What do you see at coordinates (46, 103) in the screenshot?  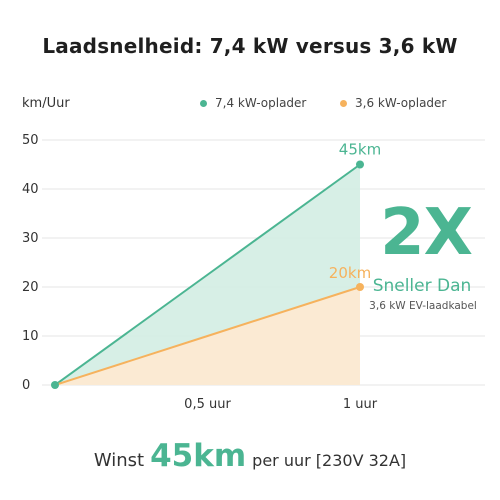 I see `y-axis-label: km/Uur` at bounding box center [46, 103].